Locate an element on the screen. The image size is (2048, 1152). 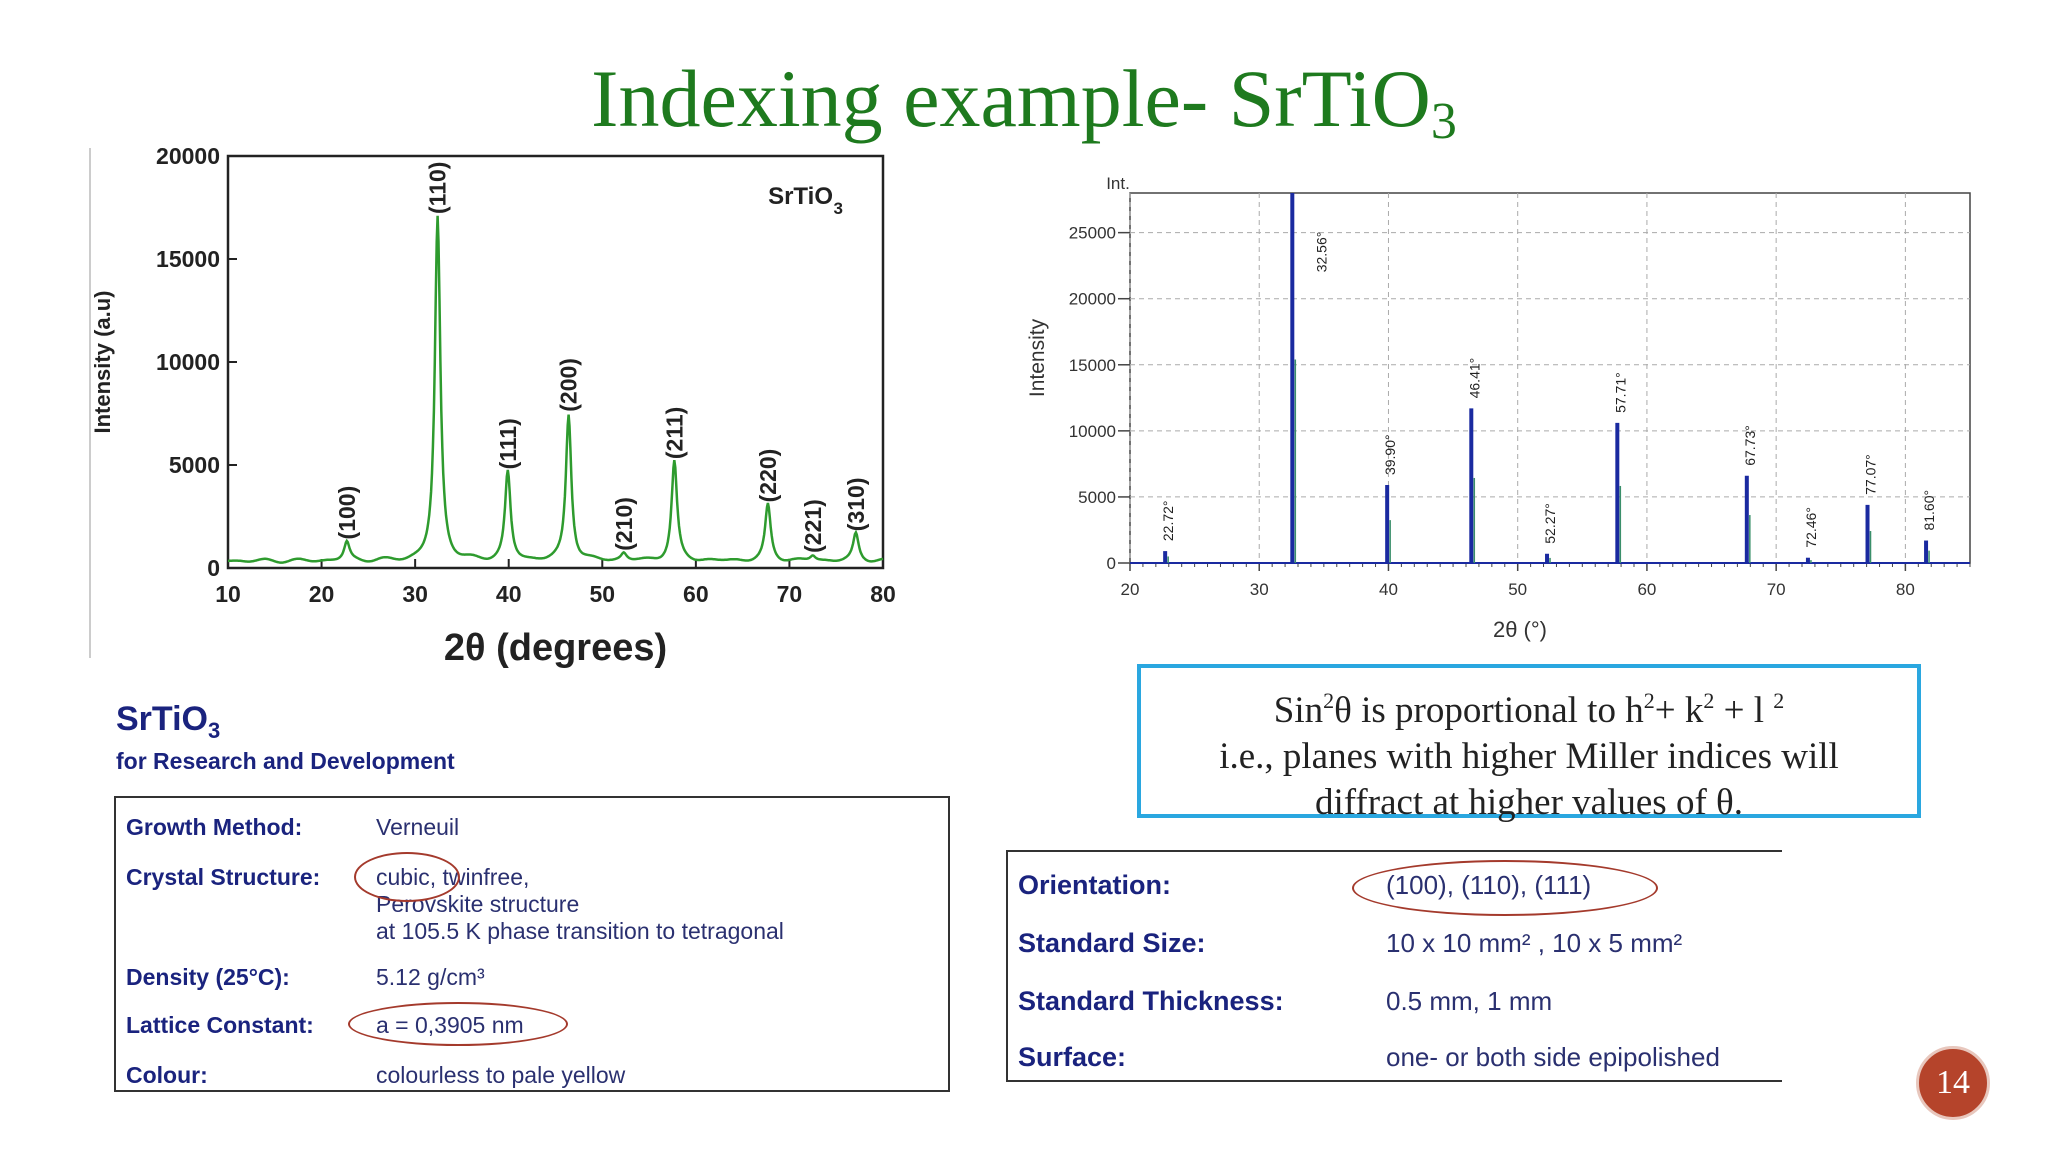
peak-label: 32.56° is located at coordinates (1321, 252).